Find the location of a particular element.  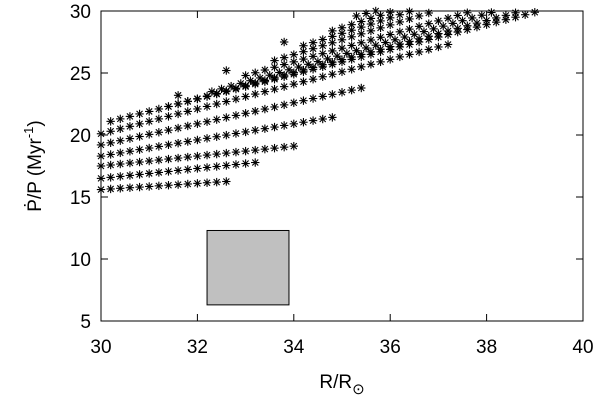

x-axis-label: R/R⊙ is located at coordinates (341, 385).